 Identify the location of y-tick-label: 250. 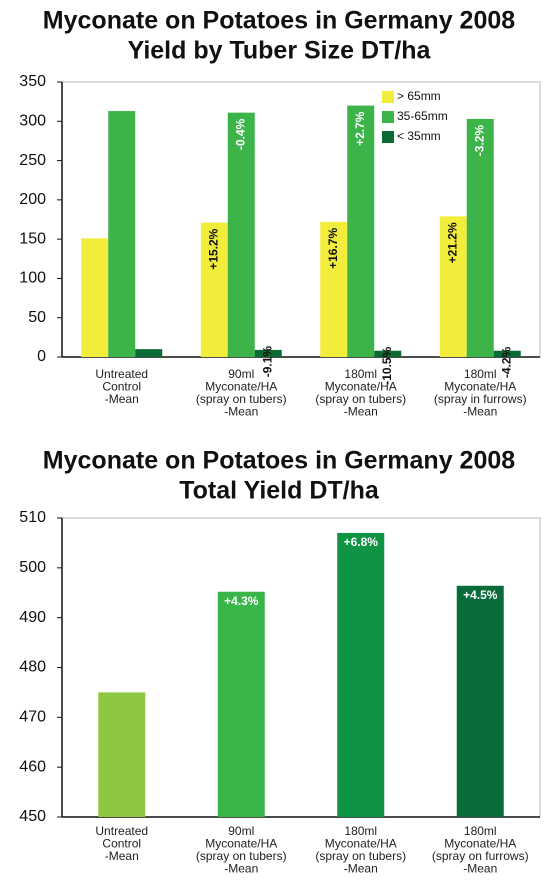
(32, 160).